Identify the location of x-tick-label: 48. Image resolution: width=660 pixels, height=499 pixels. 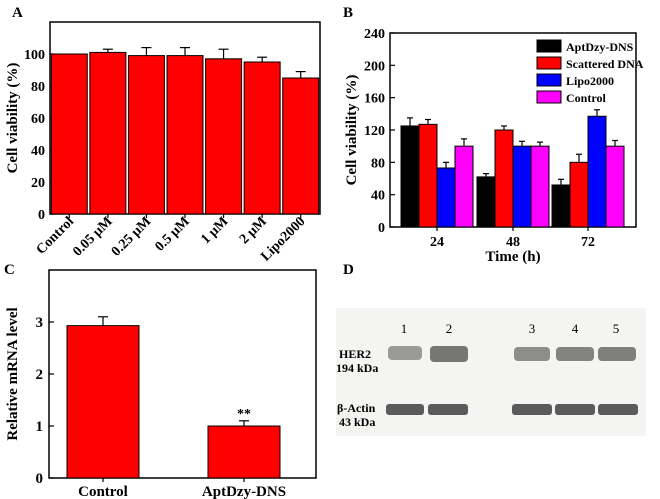
(513, 242).